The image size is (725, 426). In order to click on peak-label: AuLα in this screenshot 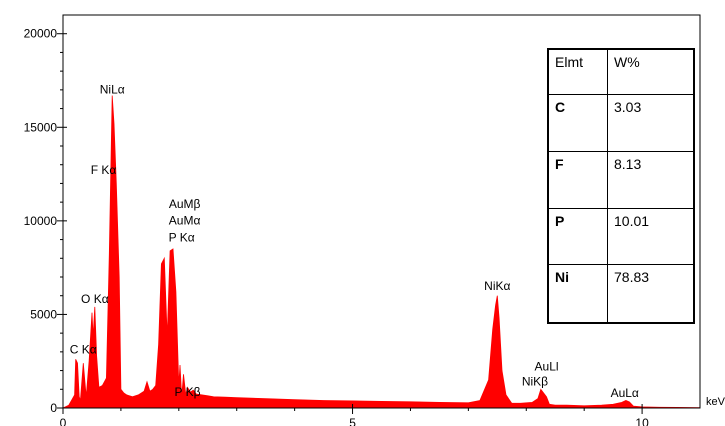, I will do `click(625, 393)`.